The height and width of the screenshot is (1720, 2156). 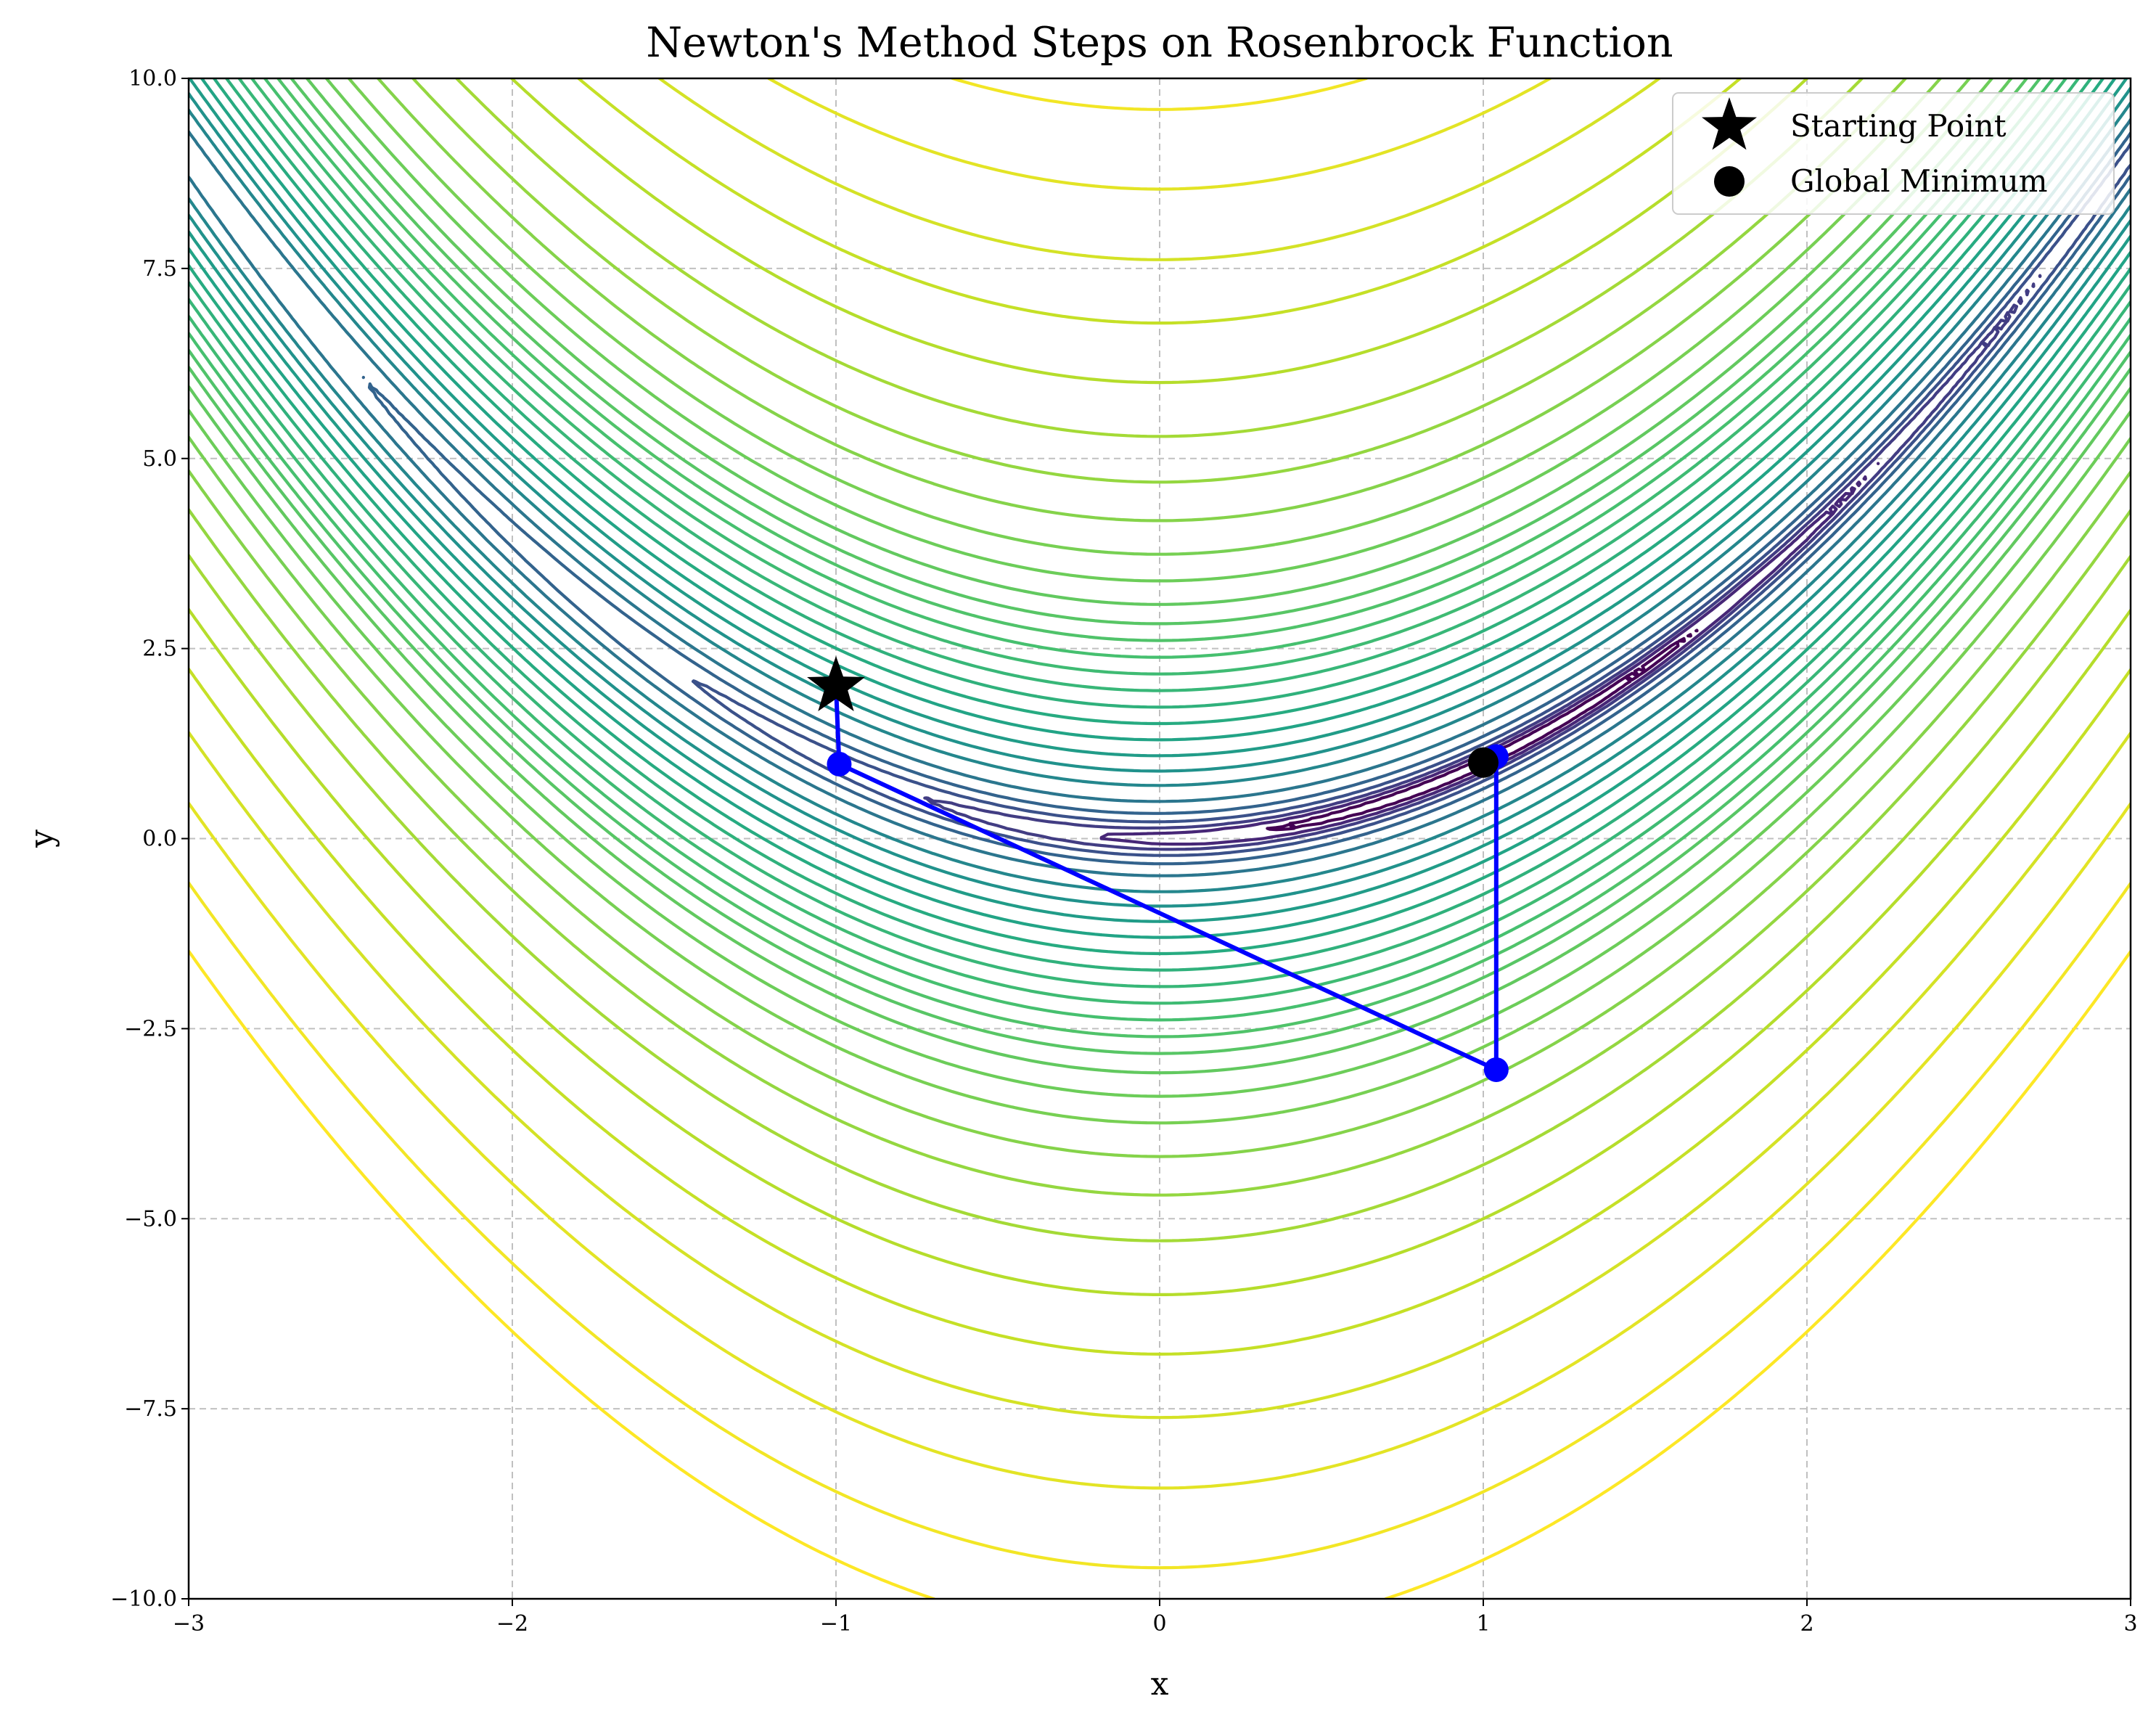 I want to click on x-tick-label: 2, so click(x=1806, y=1624).